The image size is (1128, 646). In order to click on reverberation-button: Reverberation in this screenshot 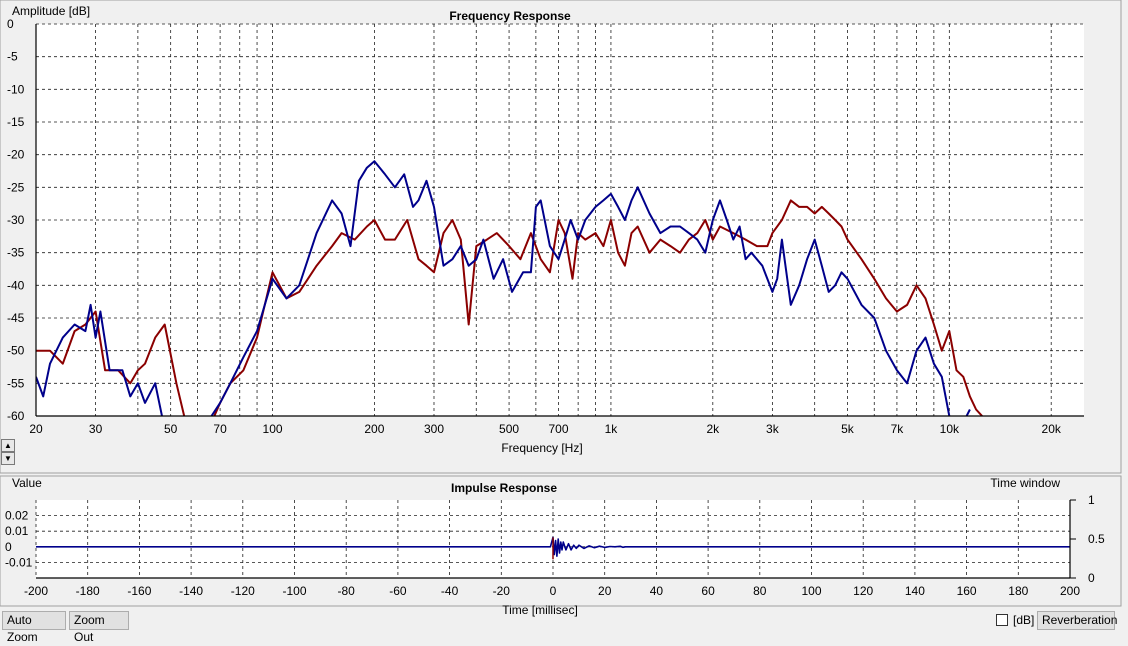, I will do `click(1077, 620)`.